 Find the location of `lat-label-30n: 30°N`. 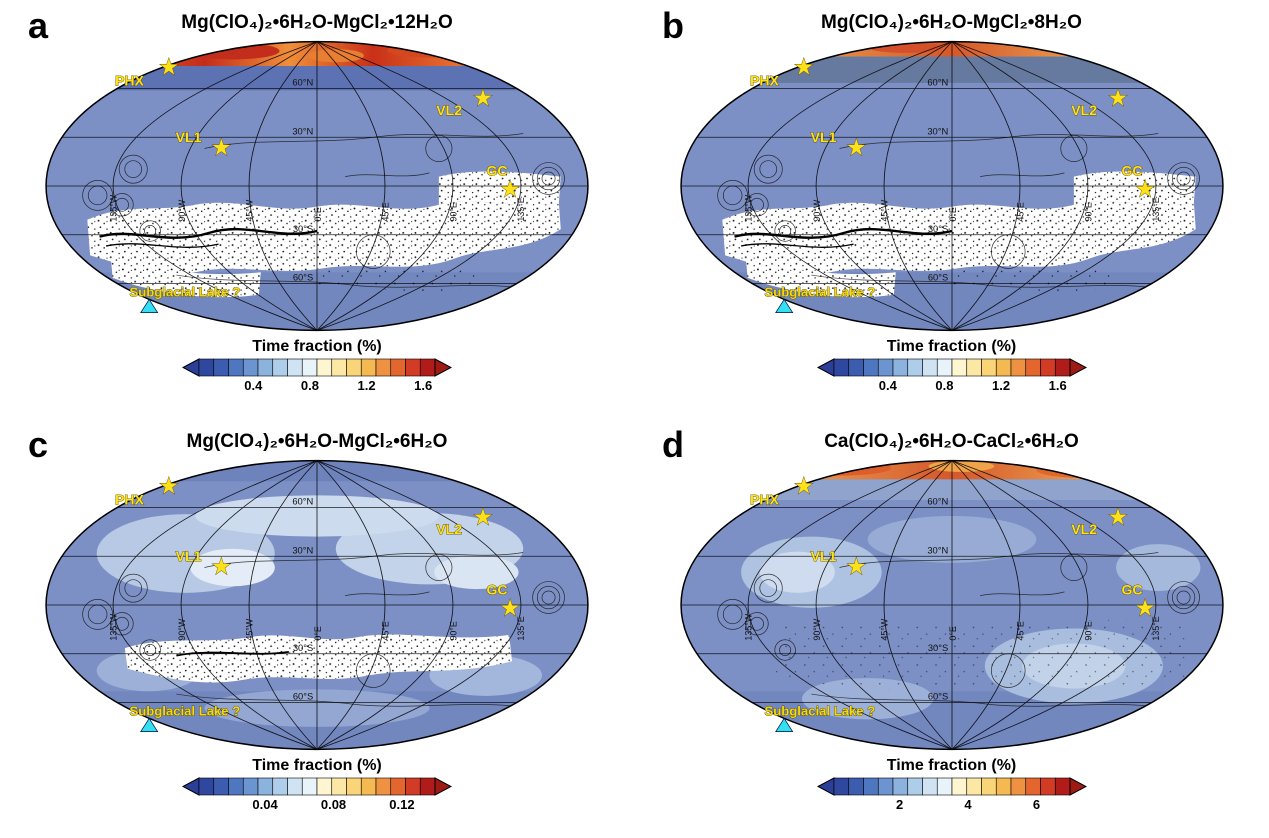

lat-label-30n: 30°N is located at coordinates (937, 550).